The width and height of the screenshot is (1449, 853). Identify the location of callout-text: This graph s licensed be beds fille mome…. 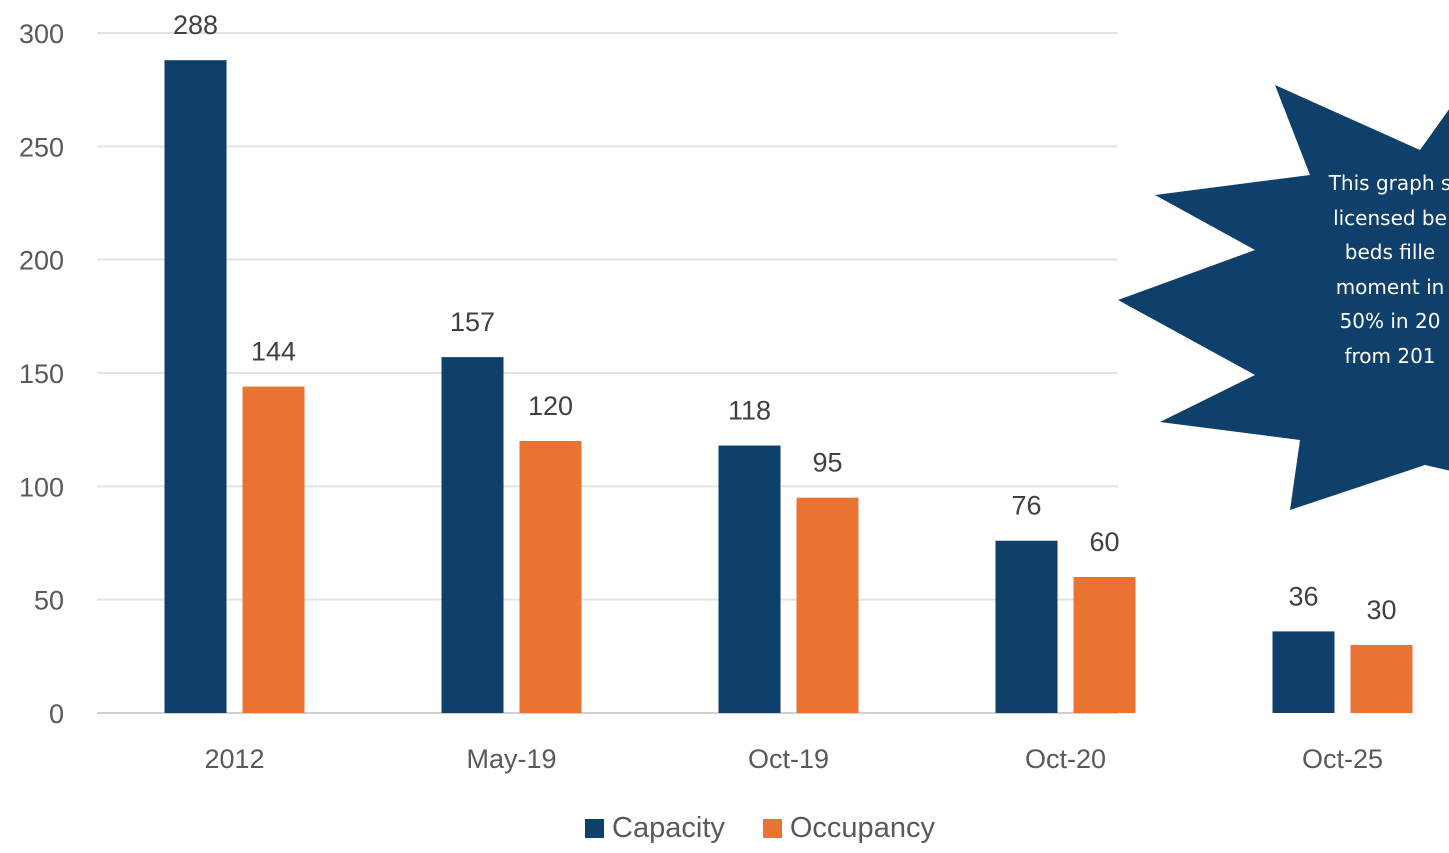
(1369, 269).